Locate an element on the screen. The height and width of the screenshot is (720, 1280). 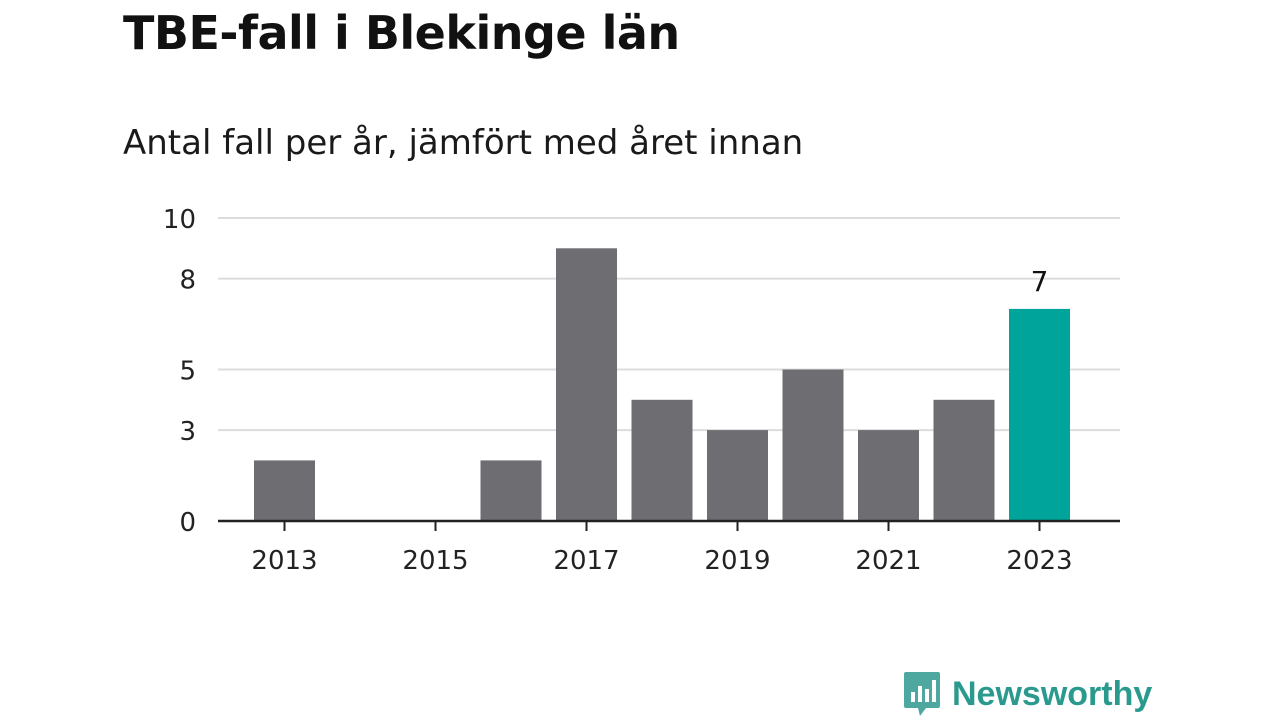
bar-2018 is located at coordinates (662, 460).